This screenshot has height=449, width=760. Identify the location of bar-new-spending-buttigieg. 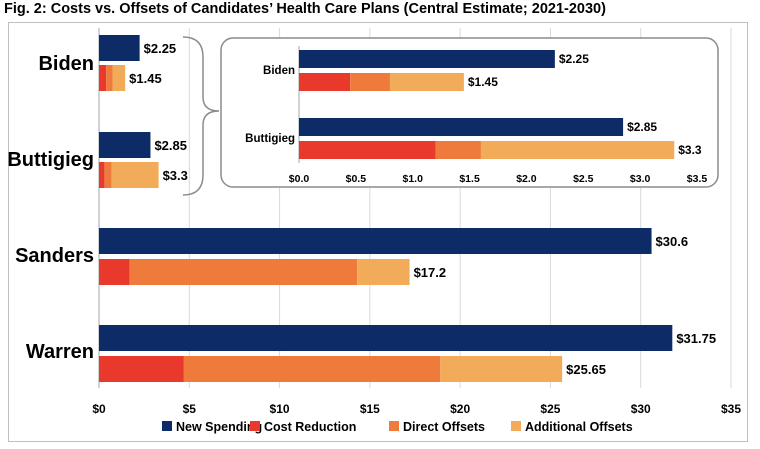
(125, 145).